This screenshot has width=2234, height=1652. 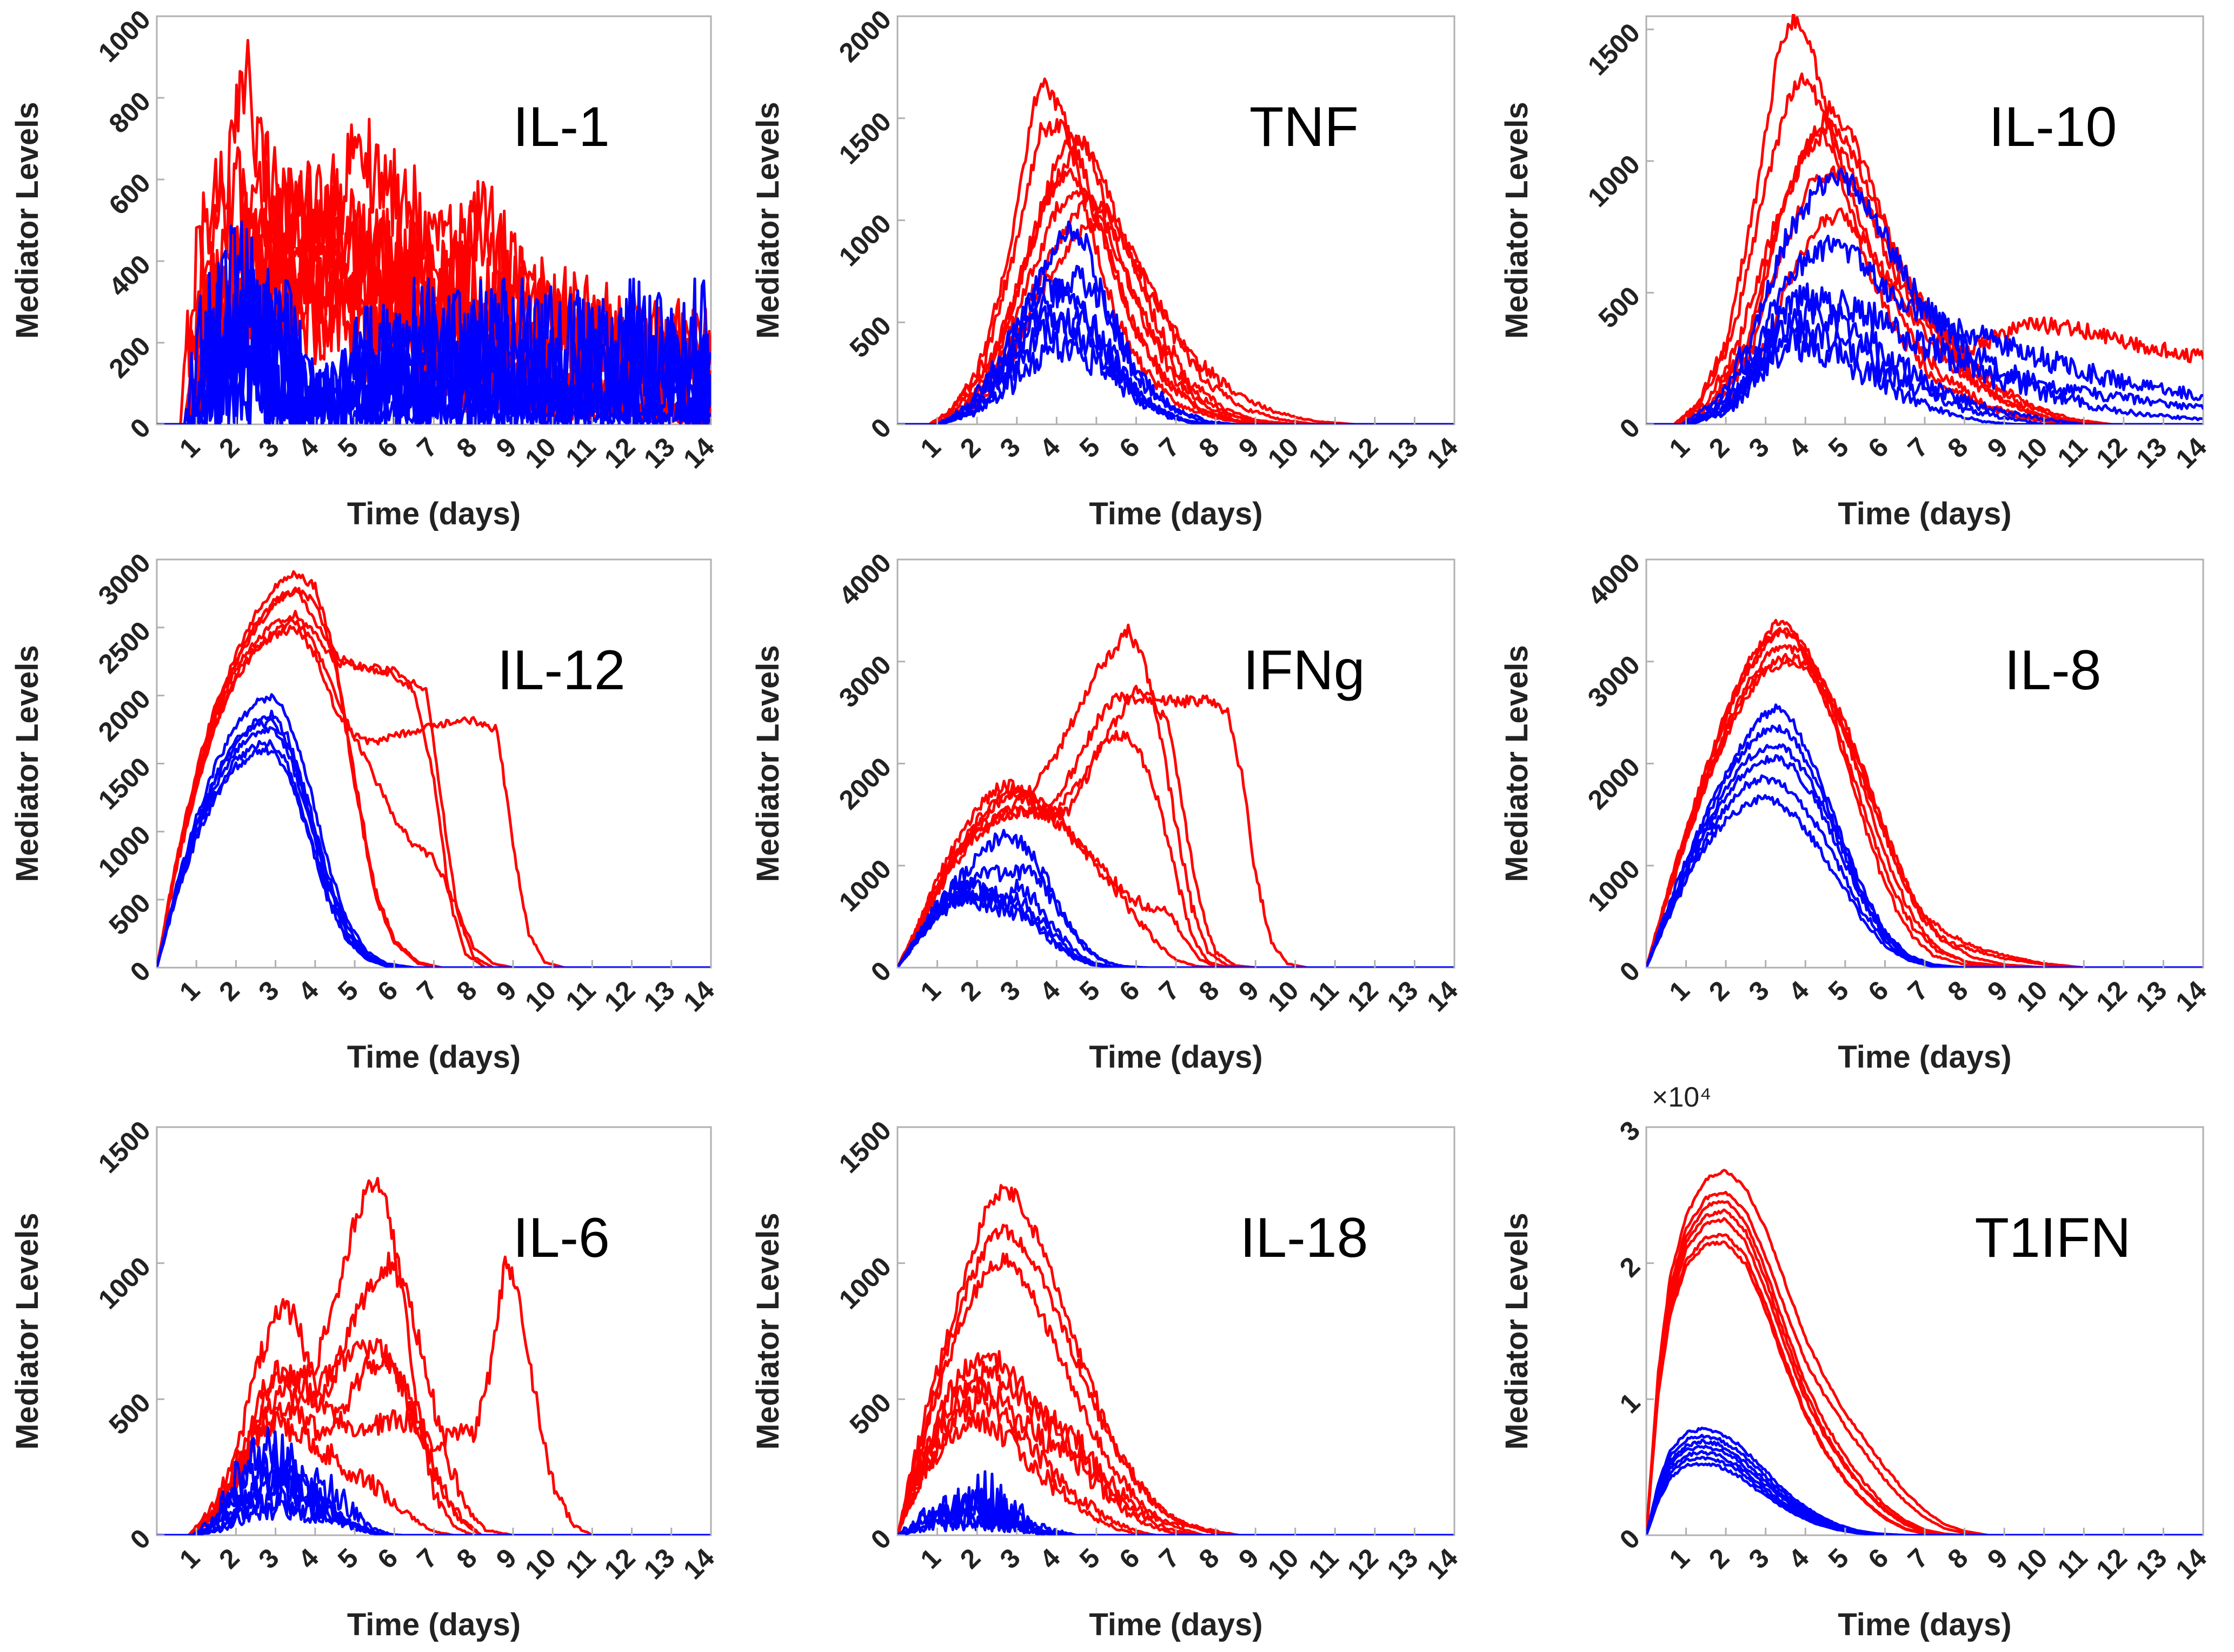 I want to click on xtick-label: 7, so click(x=1918, y=1559).